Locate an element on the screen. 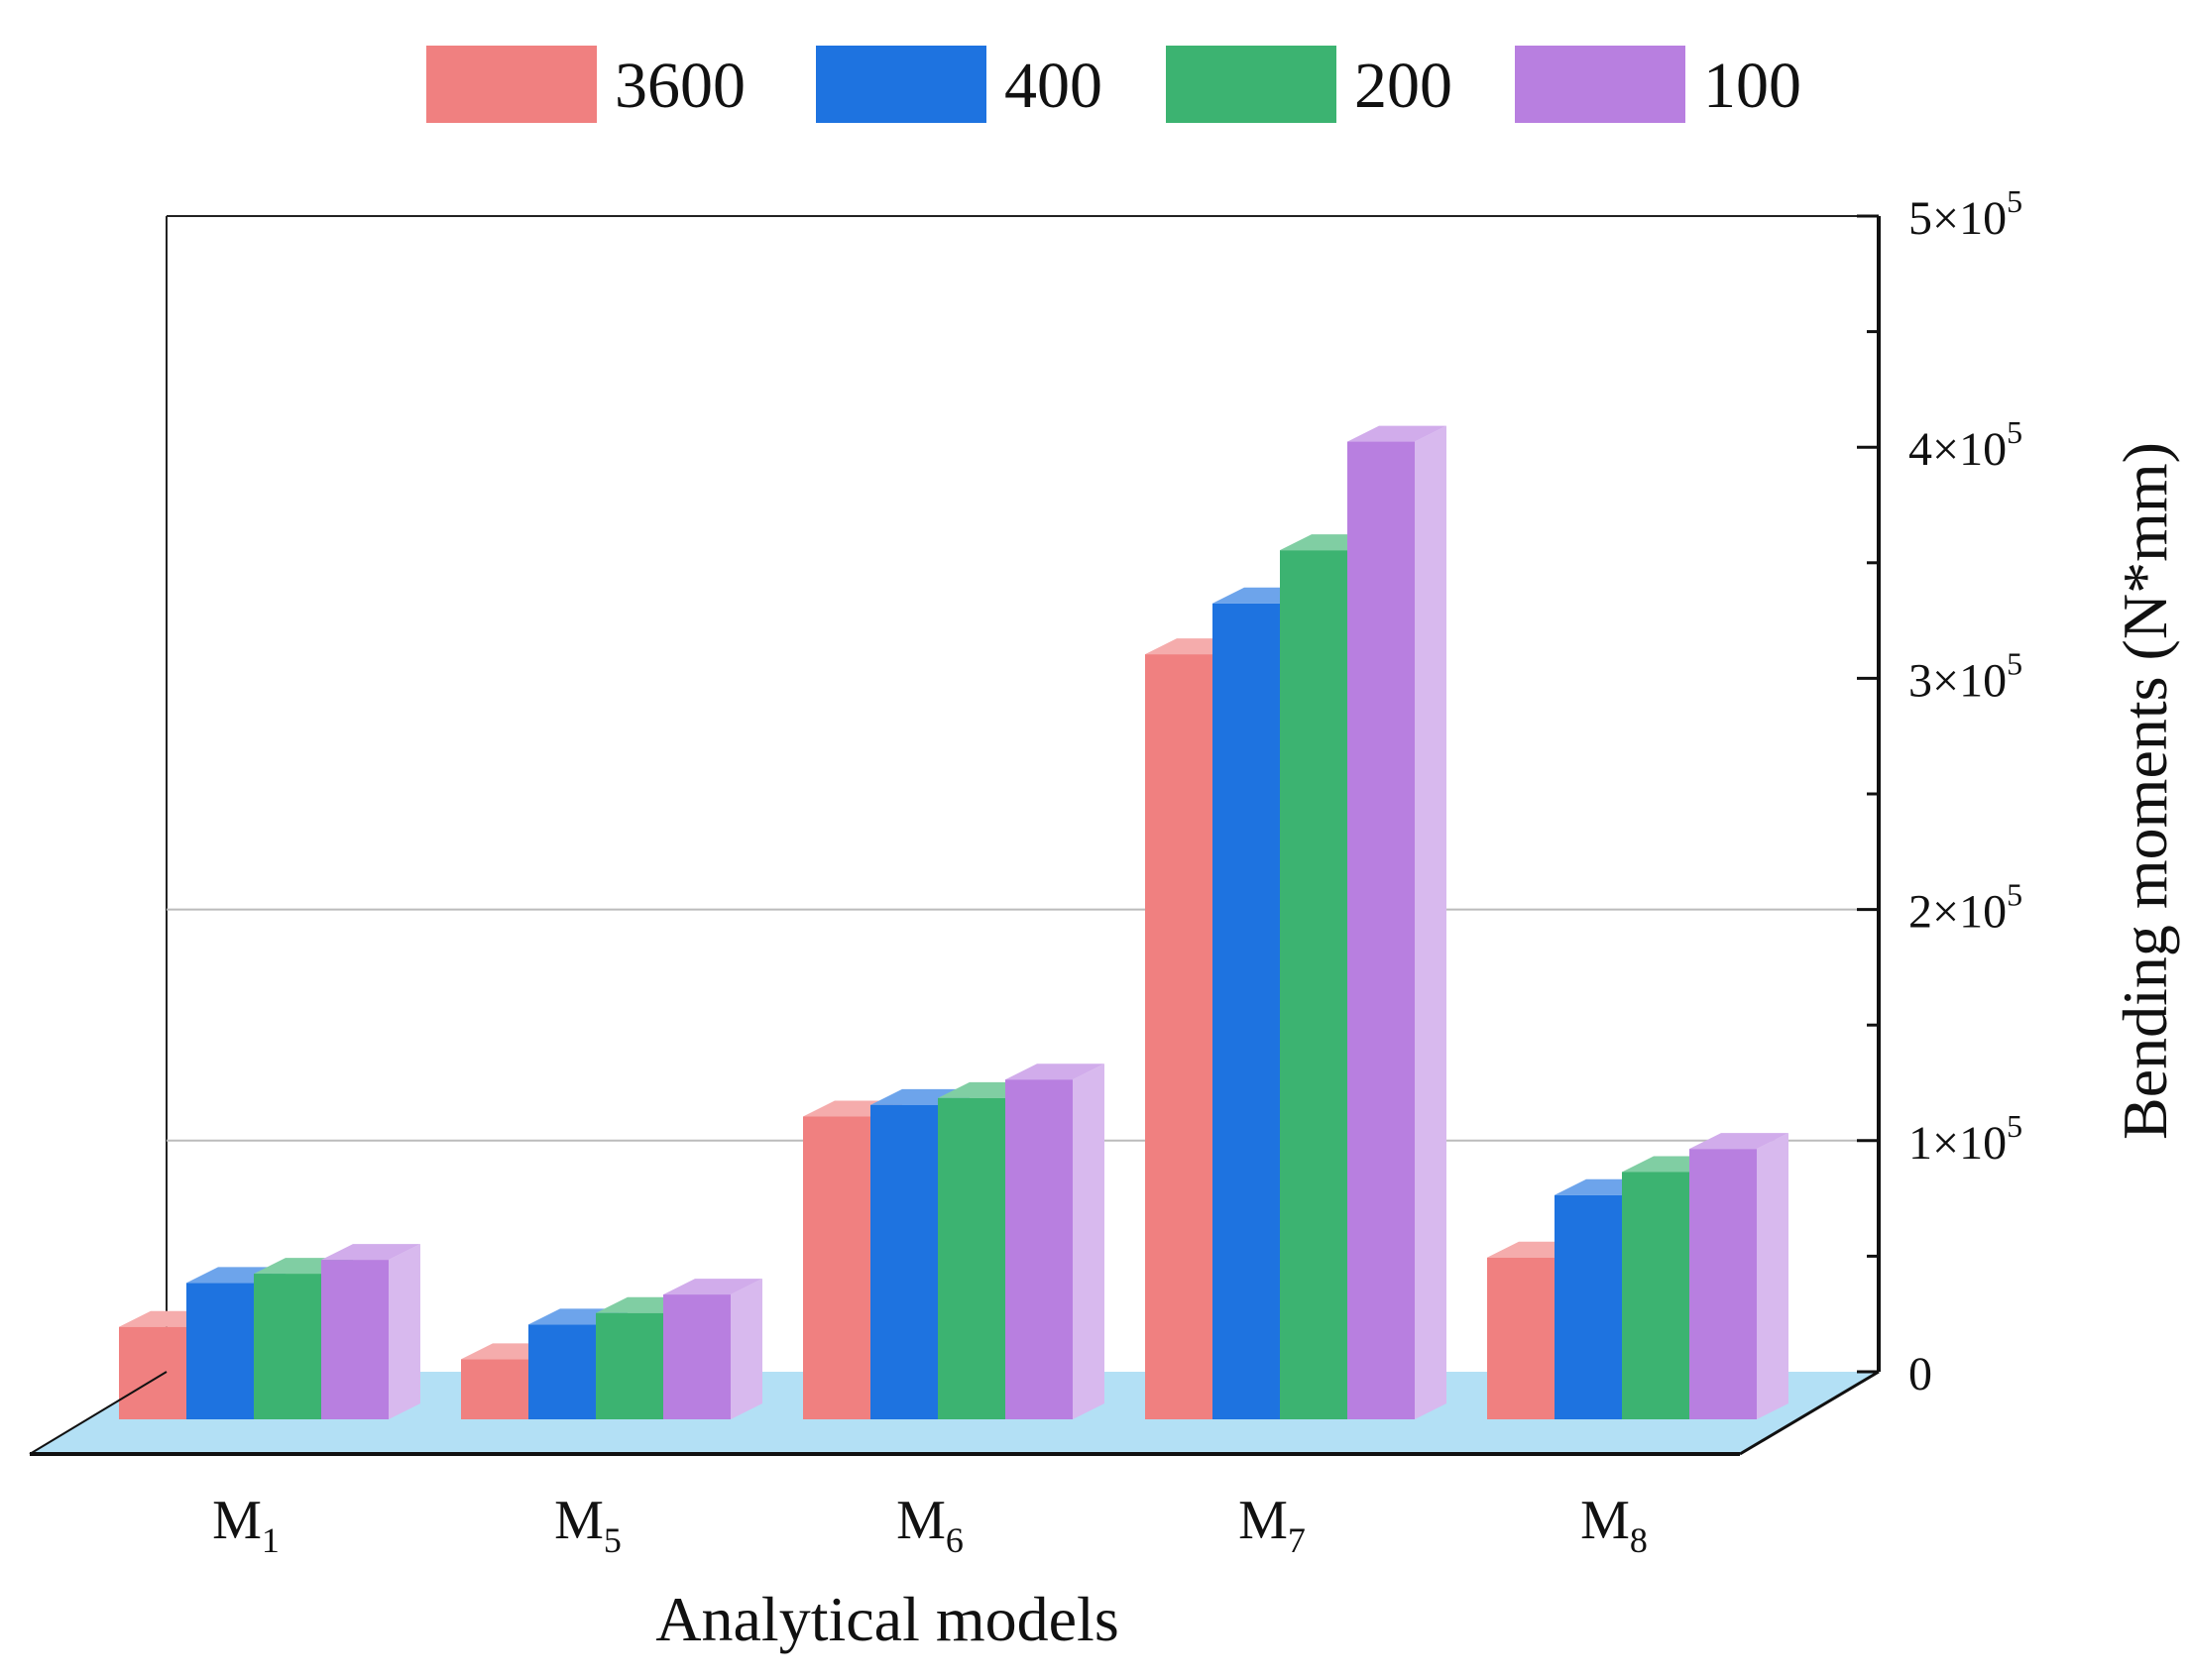 The height and width of the screenshot is (1680, 2189). x-tick-label-M6: M6 is located at coordinates (930, 1525).